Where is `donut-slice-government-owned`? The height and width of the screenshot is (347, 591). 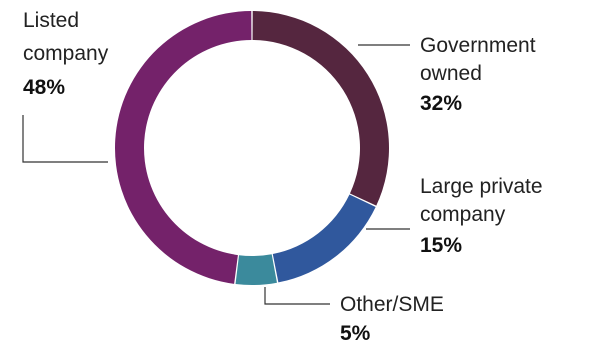
donut-slice-government-owned is located at coordinates (321, 108).